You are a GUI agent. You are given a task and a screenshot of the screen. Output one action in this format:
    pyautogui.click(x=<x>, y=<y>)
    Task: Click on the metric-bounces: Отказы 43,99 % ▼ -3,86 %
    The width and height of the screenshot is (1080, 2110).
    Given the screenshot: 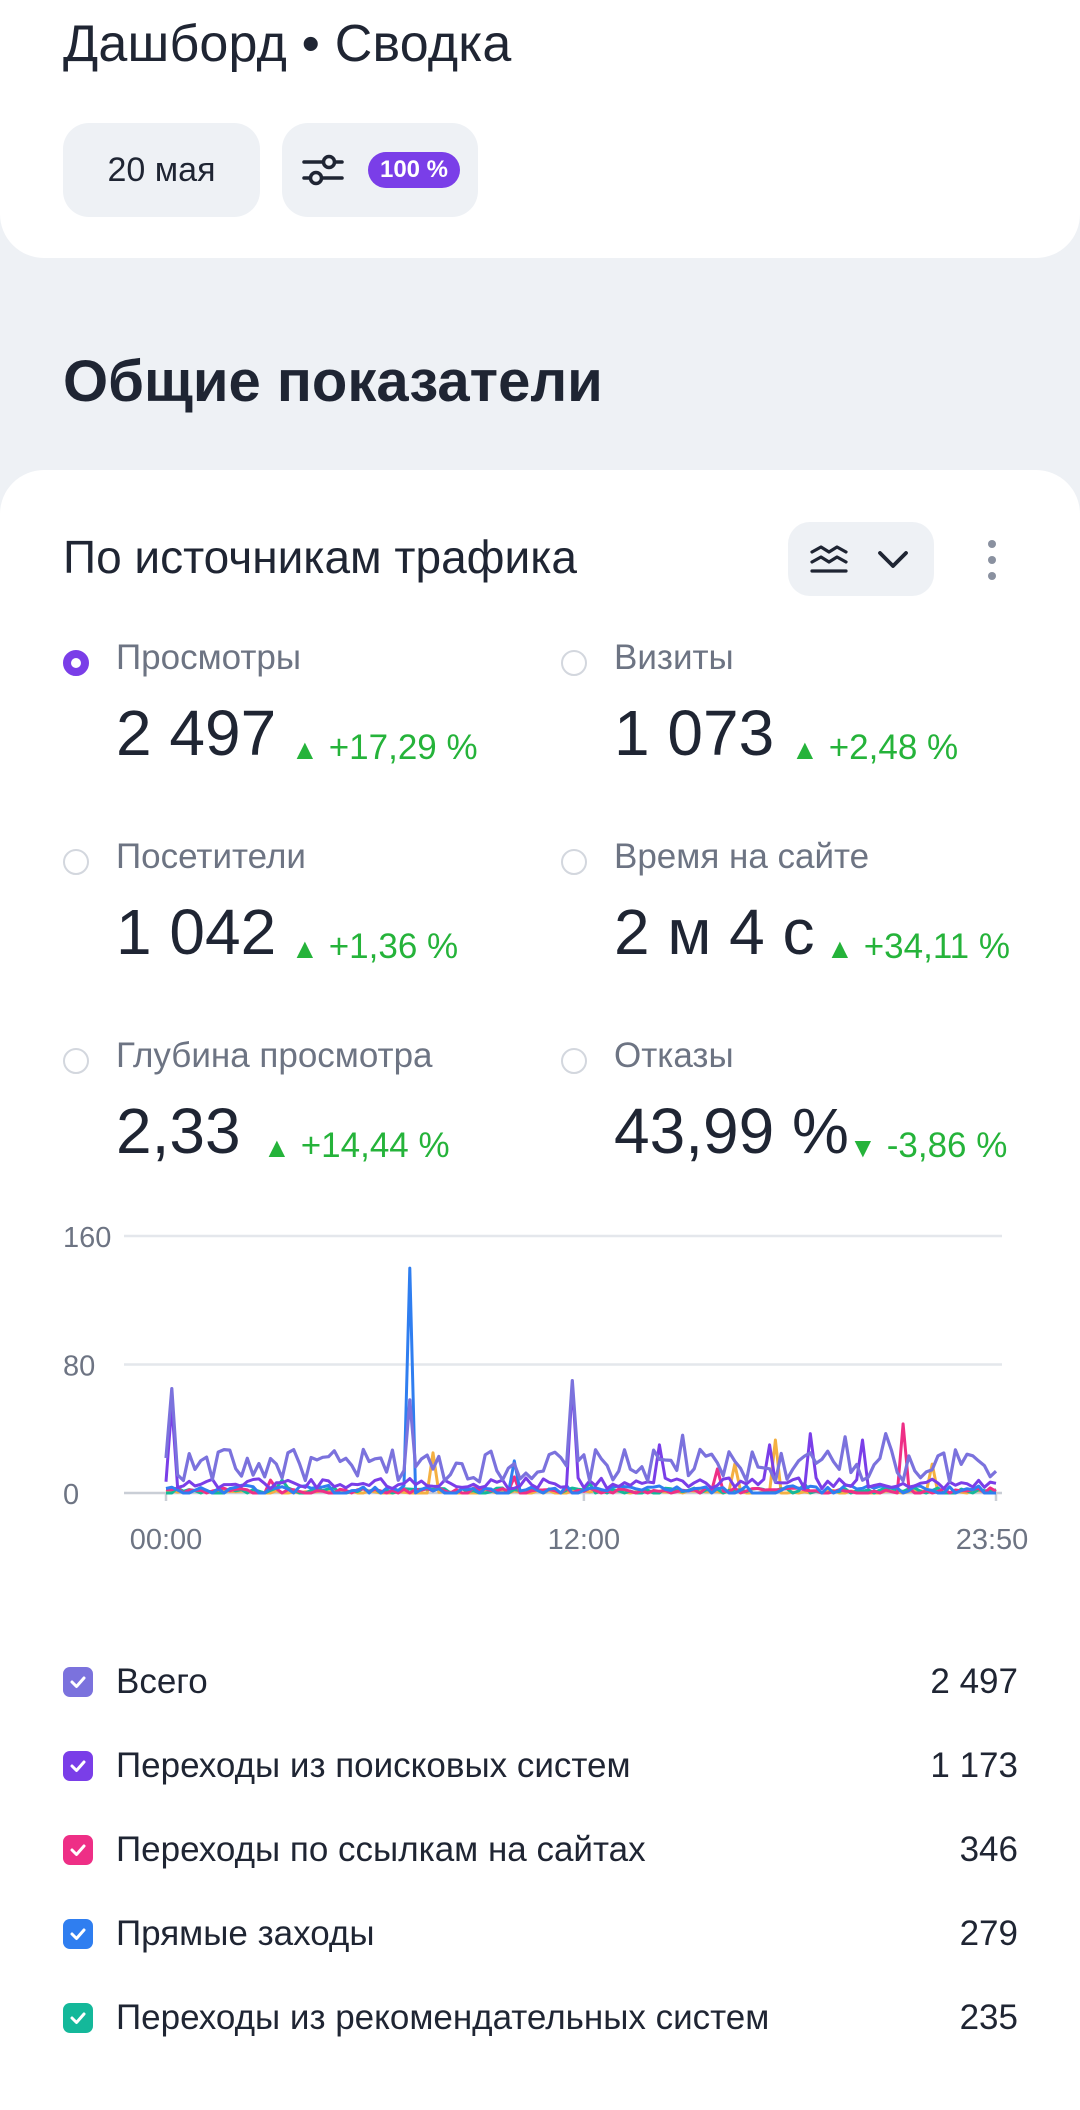 What is the action you would take?
    pyautogui.click(x=801, y=1121)
    